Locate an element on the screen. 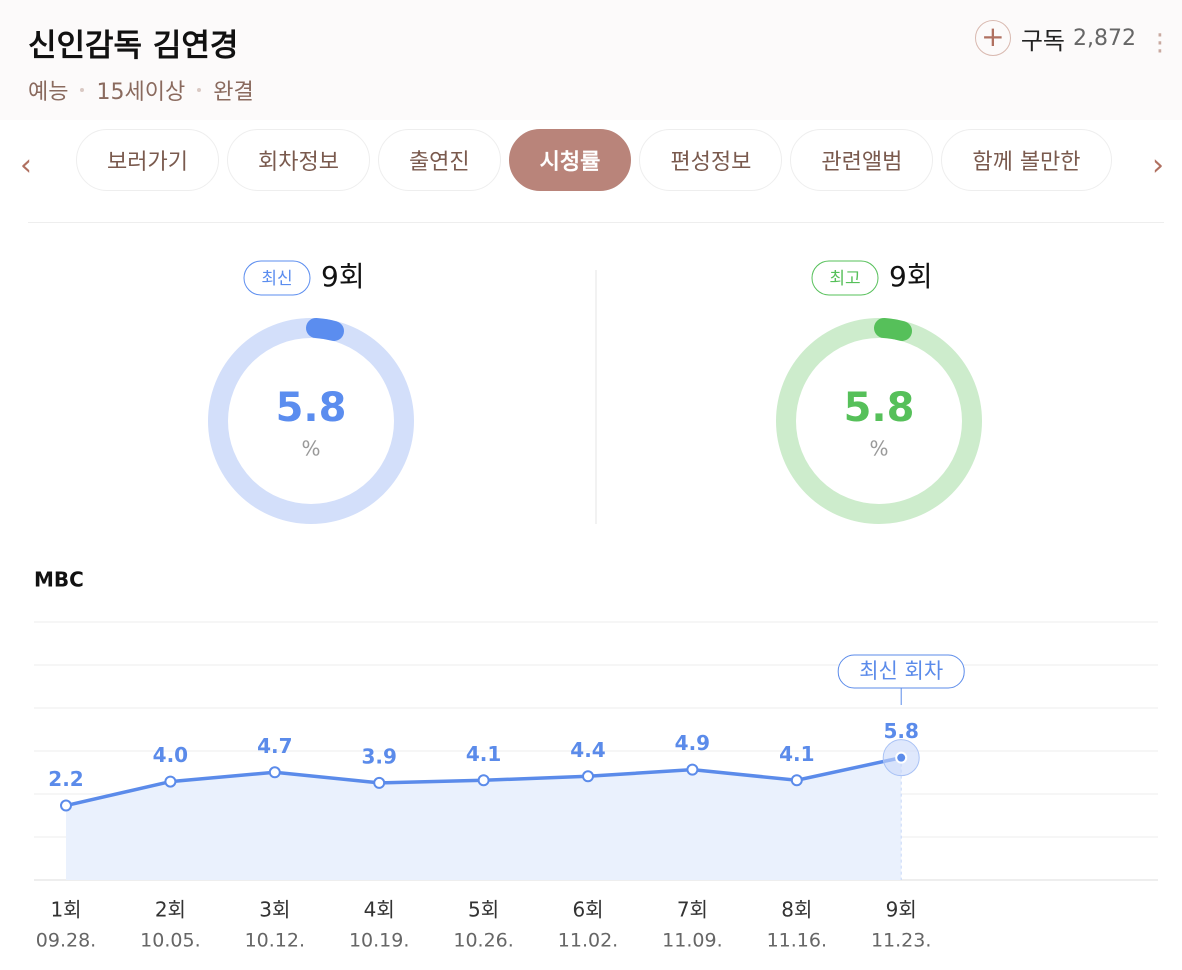 The image size is (1182, 970). value-label: 2.2 is located at coordinates (65, 779).